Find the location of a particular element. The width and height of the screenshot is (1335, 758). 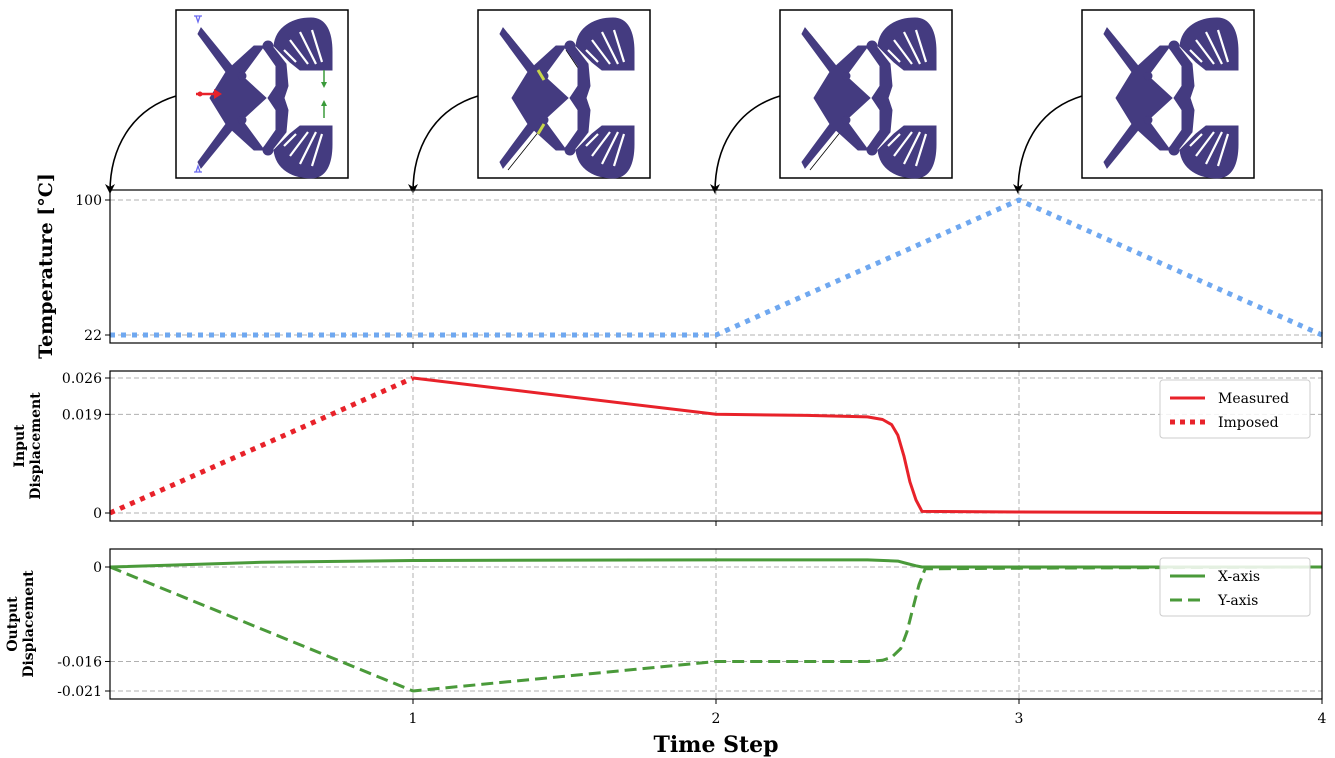

y-tick-label: -0.016 is located at coordinates (79, 662).